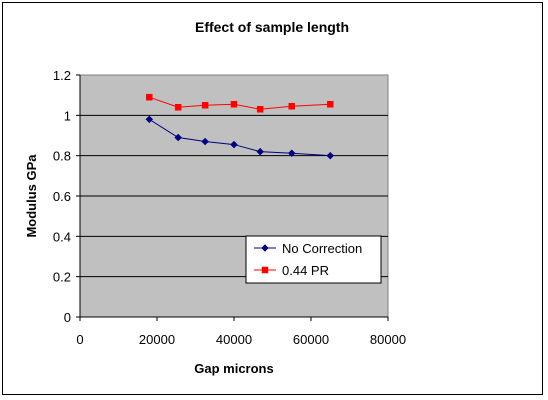 Image resolution: width=548 pixels, height=400 pixels. I want to click on legend-item: No Correction, so click(308, 248).